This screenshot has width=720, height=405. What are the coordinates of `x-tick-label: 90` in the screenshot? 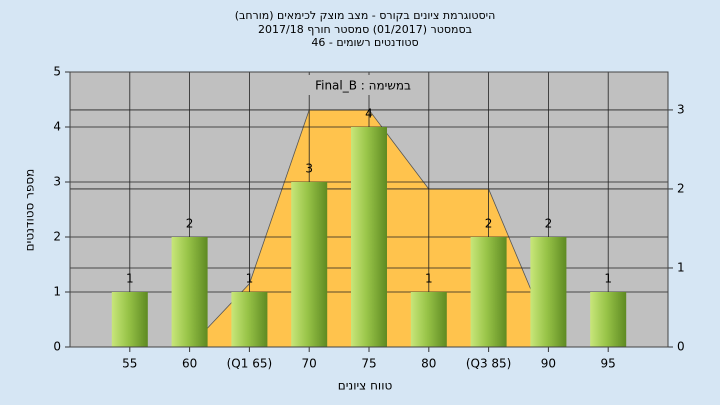 It's located at (548, 364).